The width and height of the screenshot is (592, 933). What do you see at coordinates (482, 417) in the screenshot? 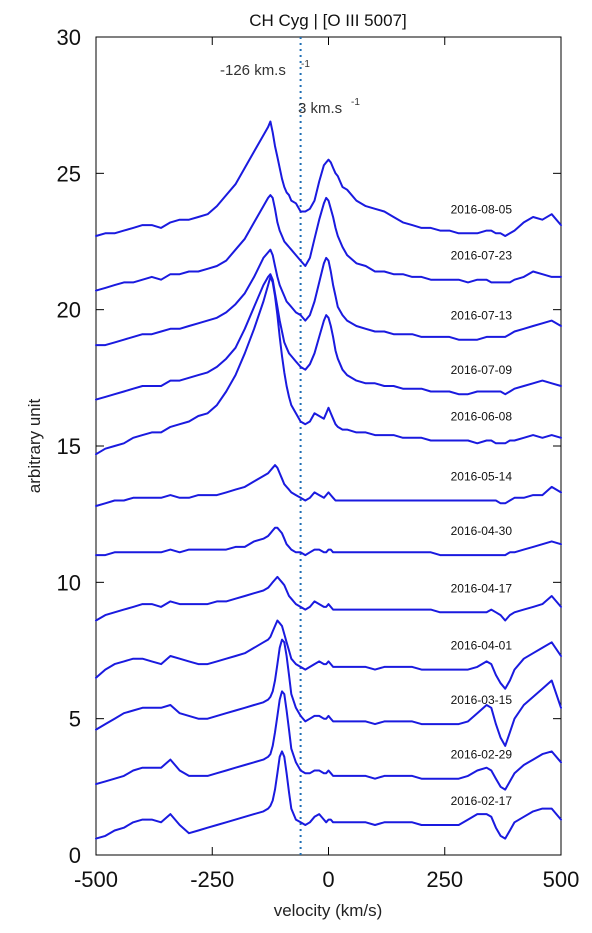
I see `spectrum-date-label: 2016-06-08` at bounding box center [482, 417].